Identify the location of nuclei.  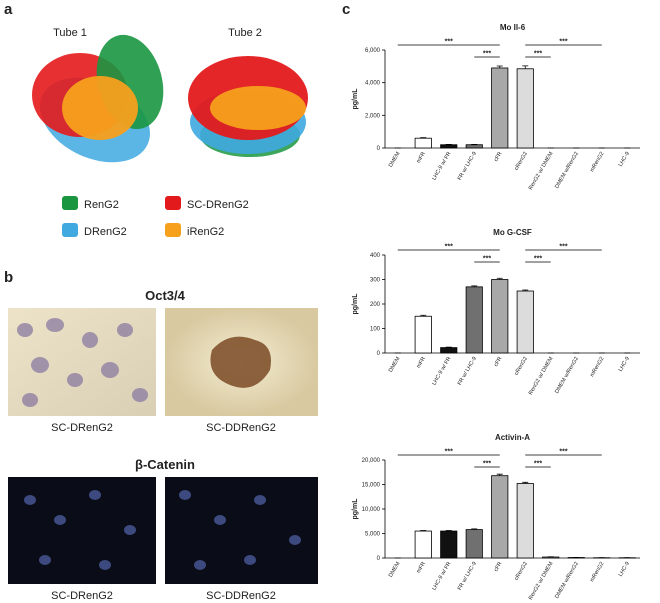
(162, 530).